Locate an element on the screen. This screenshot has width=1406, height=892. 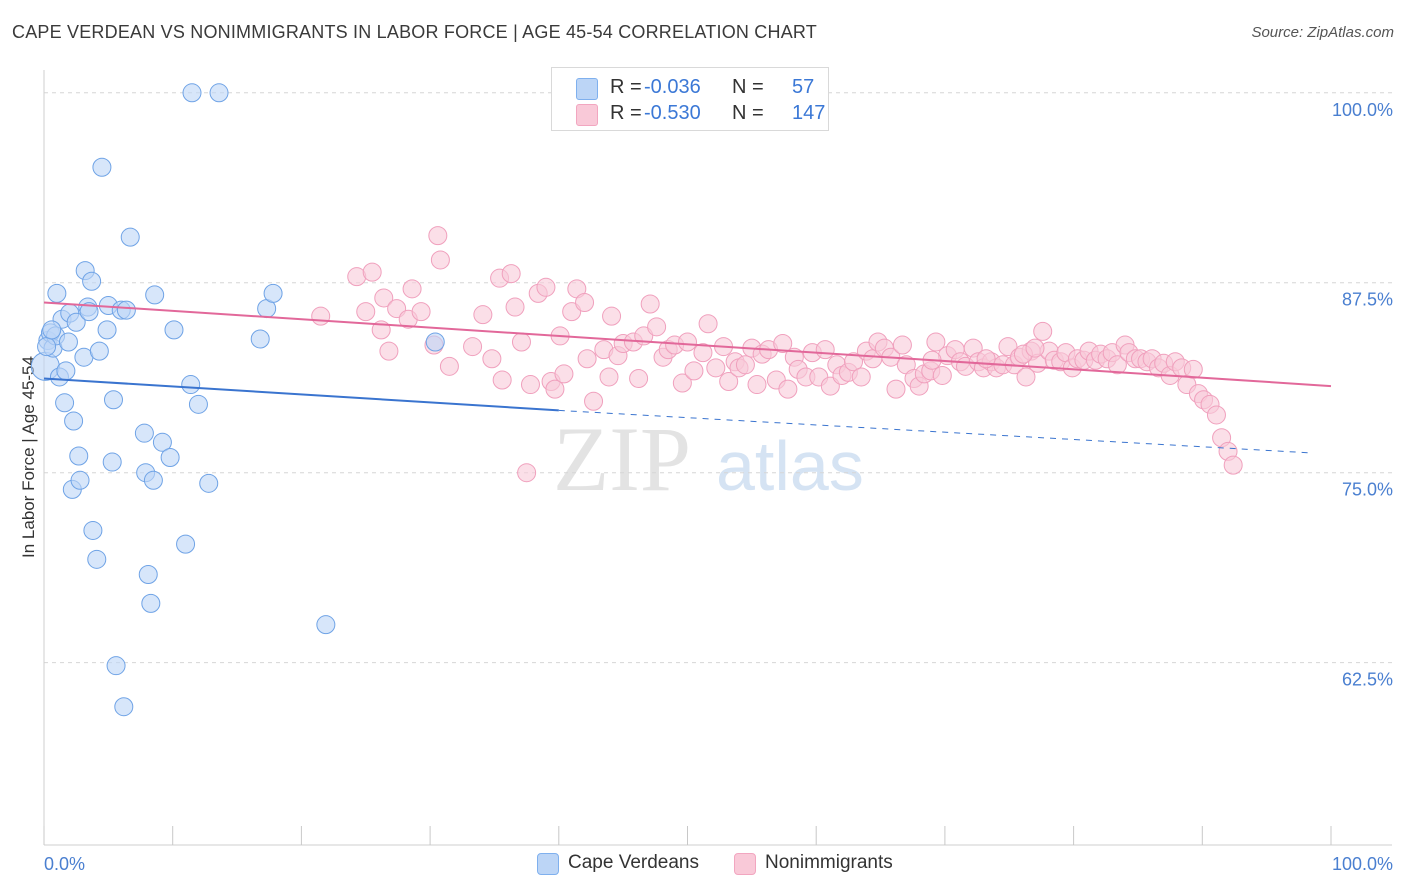
y-tick-label: 100.0% is located at coordinates (1362, 110).